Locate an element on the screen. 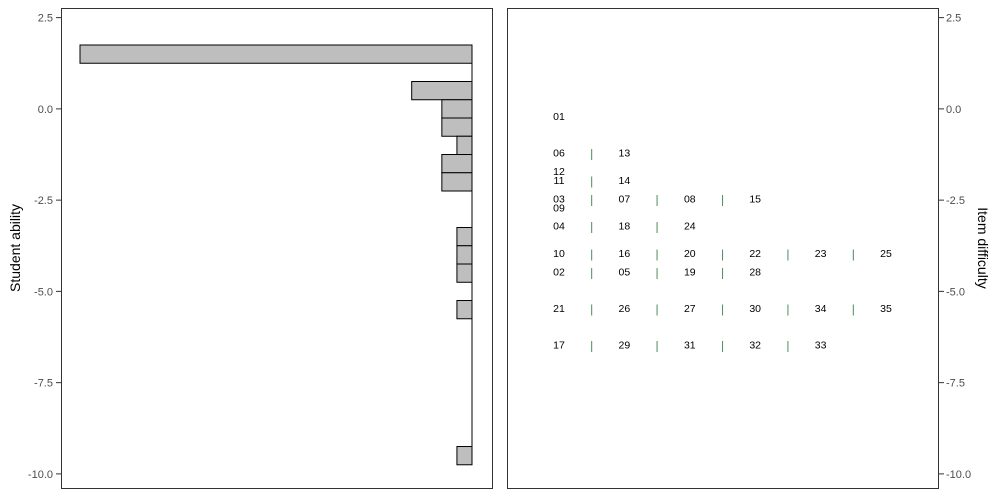  left-tick-label-3: -5.0 is located at coordinates (43, 292).